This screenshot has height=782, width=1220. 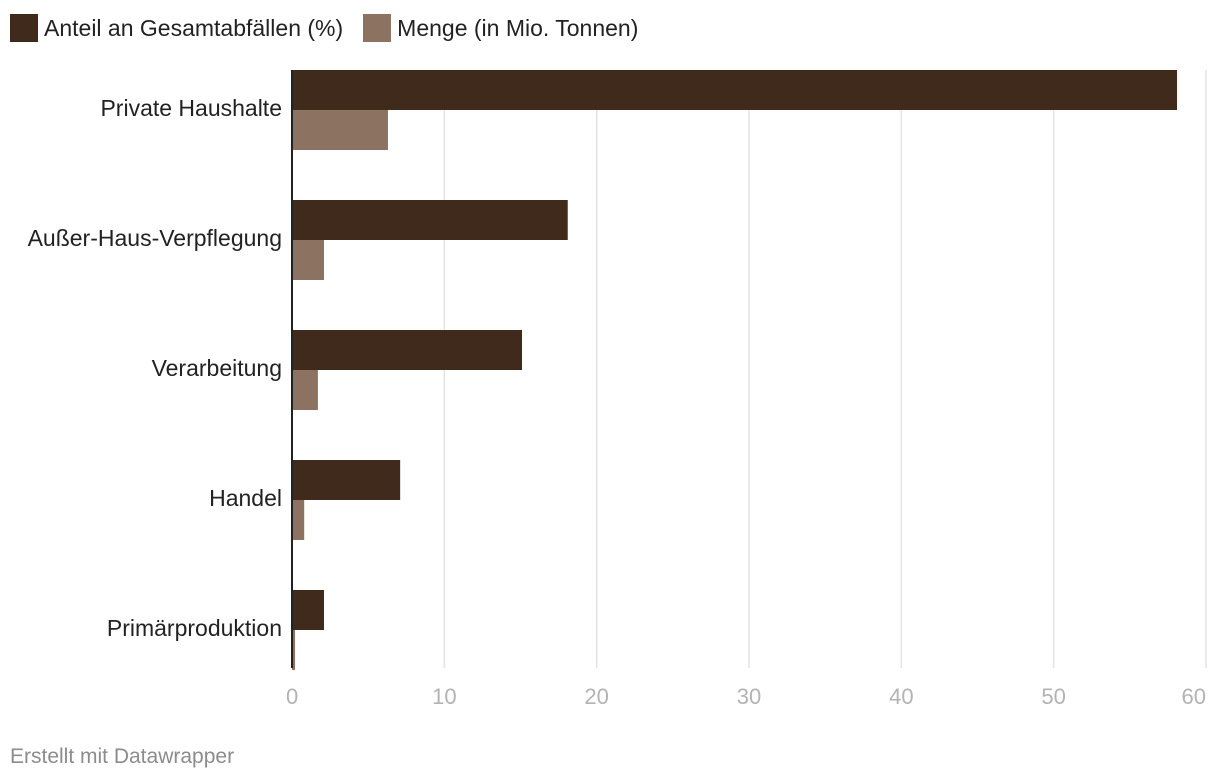 What do you see at coordinates (1053, 696) in the screenshot?
I see `x-tick-label-5: 50` at bounding box center [1053, 696].